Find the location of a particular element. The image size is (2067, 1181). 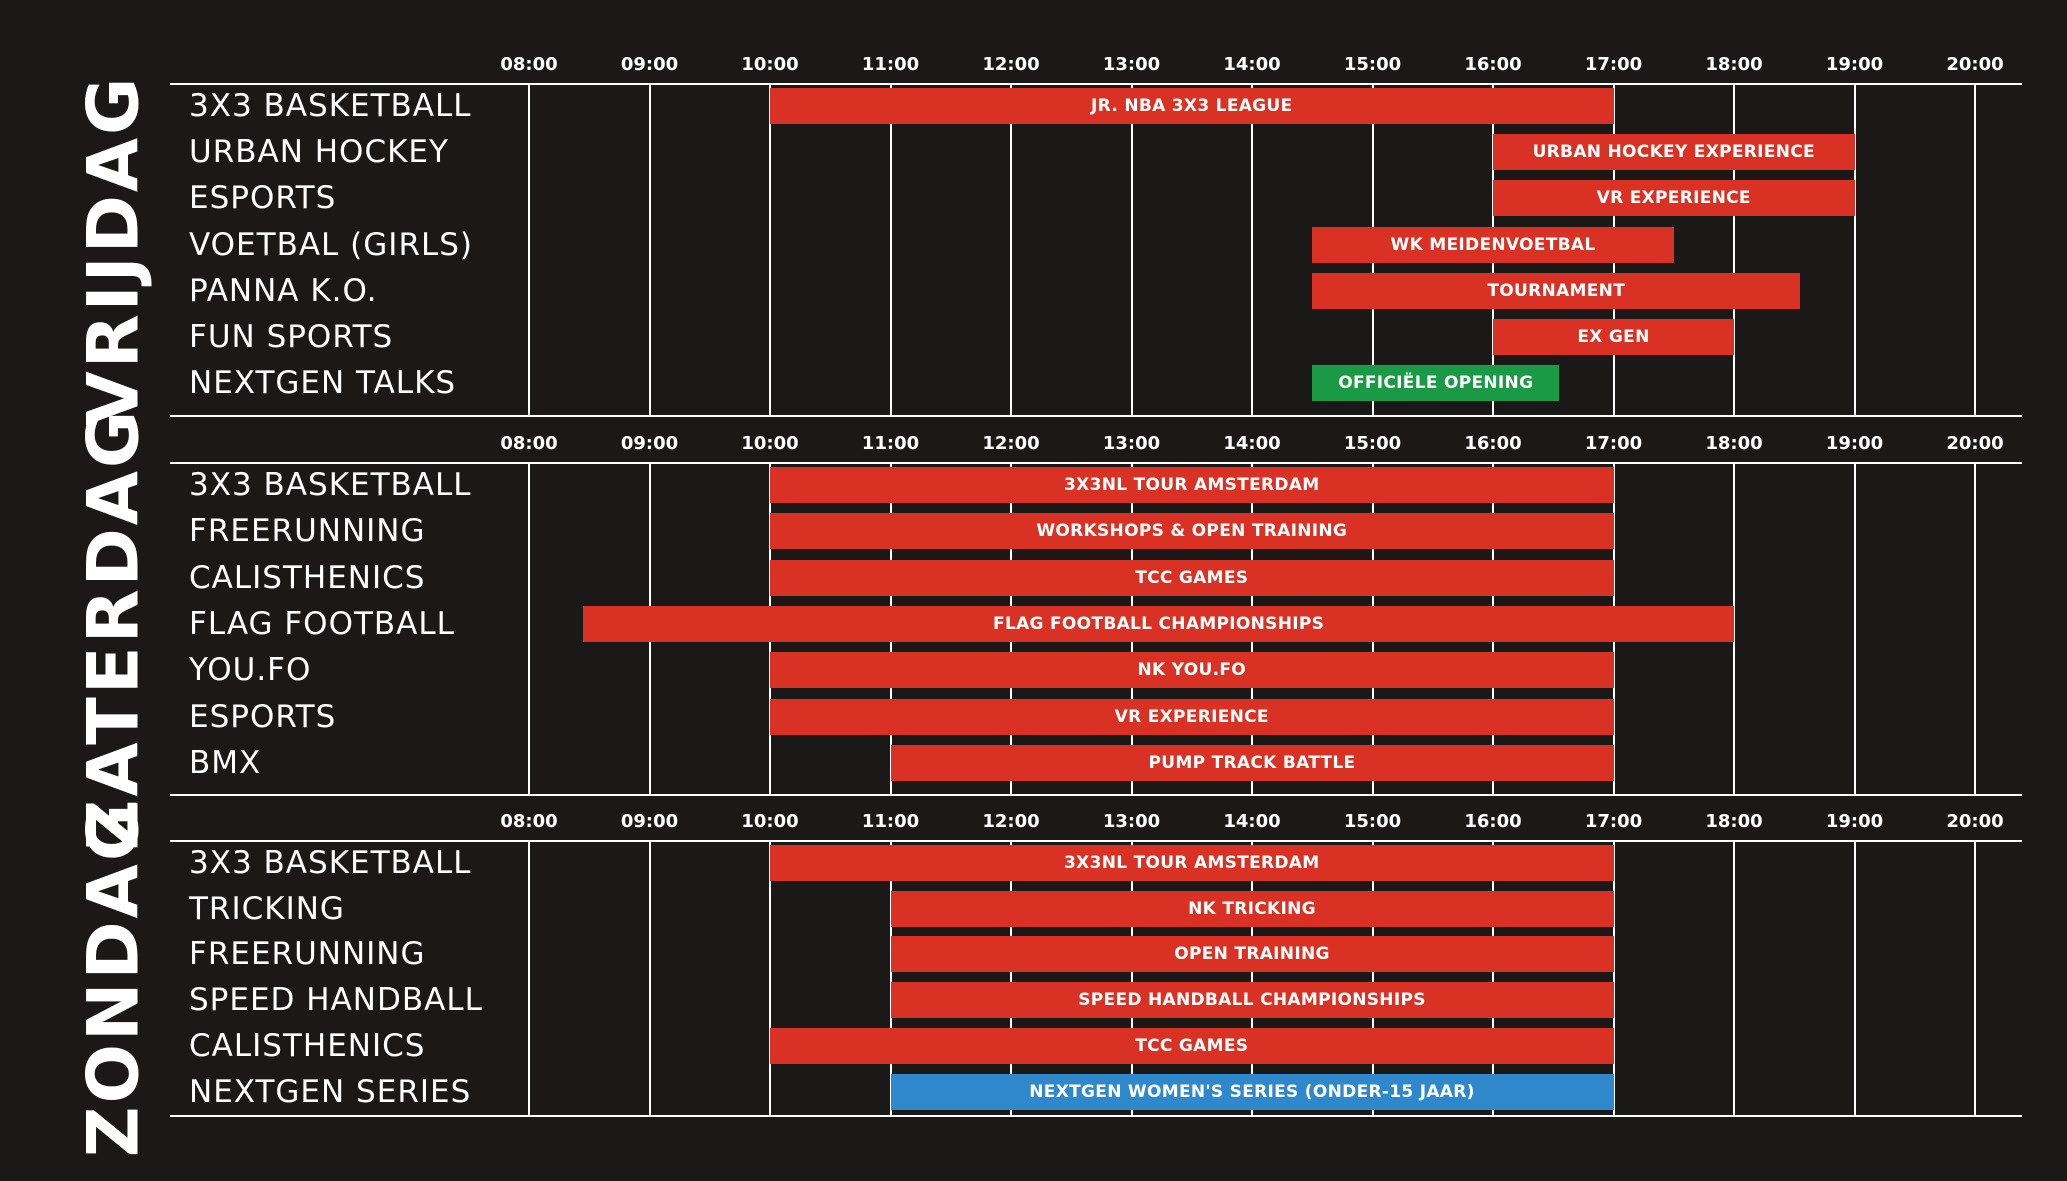

row-label: TRICKING is located at coordinates (267, 908).